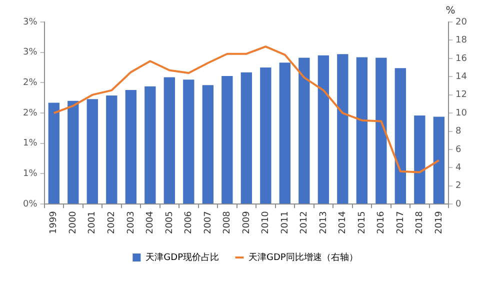 This screenshot has width=500, height=292. I want to click on x-tick-label: 1999, so click(54, 222).